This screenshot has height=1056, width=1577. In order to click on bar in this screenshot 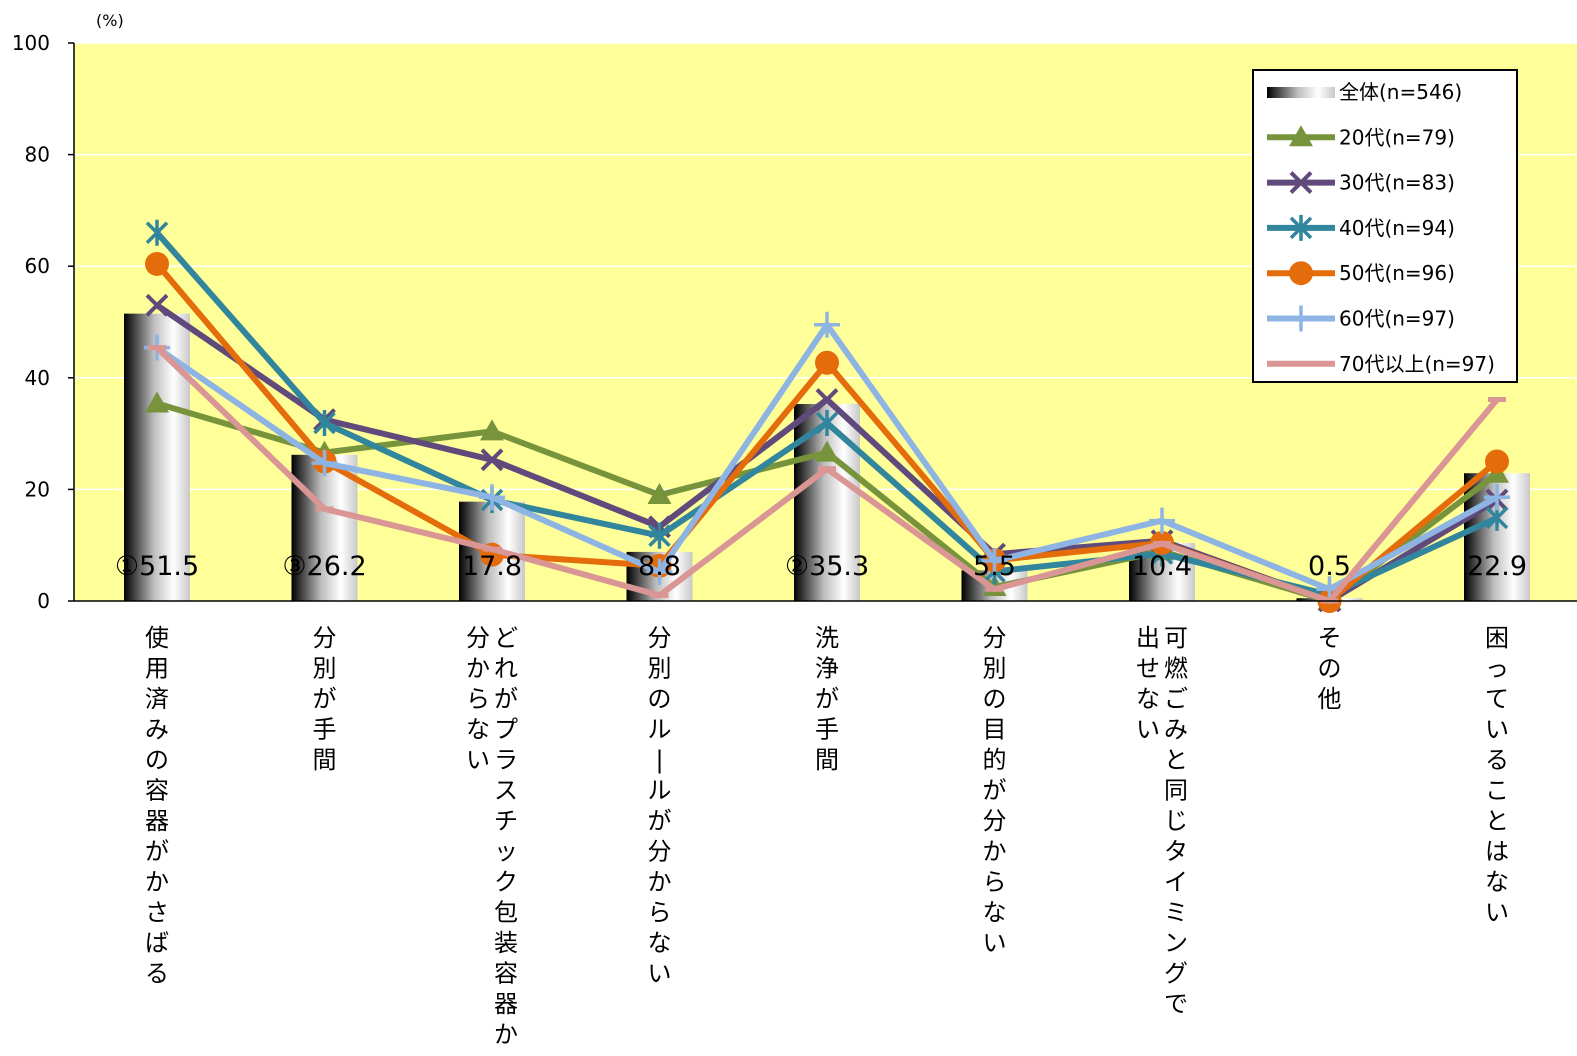, I will do `click(324, 527)`.